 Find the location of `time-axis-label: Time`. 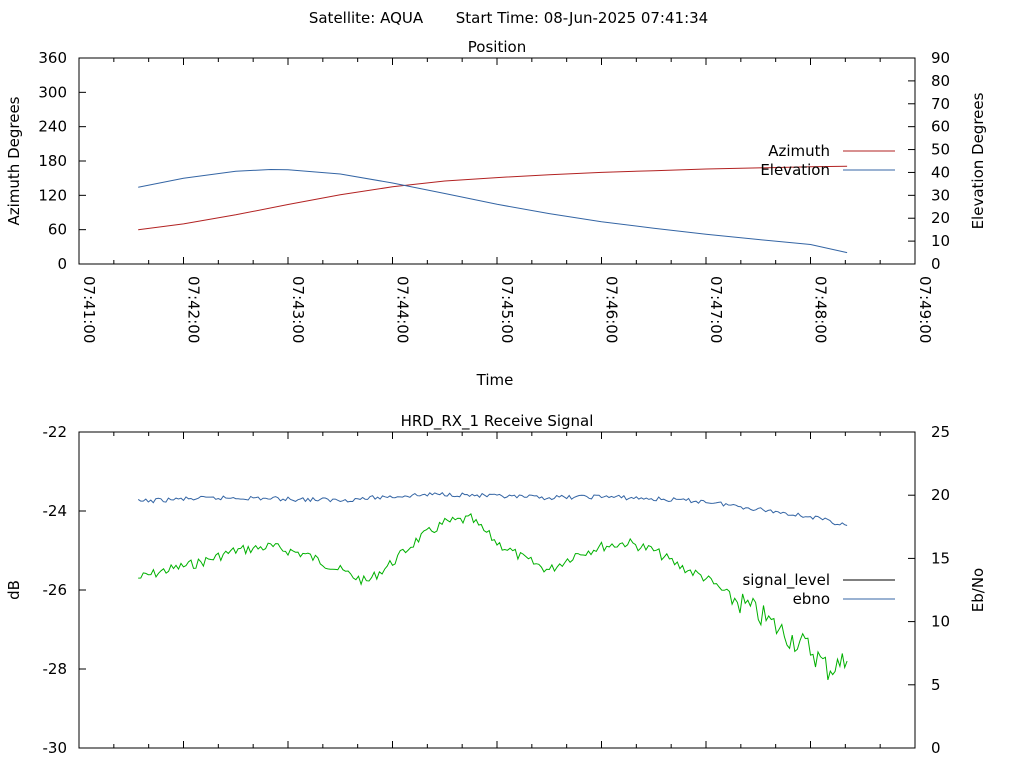

time-axis-label: Time is located at coordinates (495, 380).